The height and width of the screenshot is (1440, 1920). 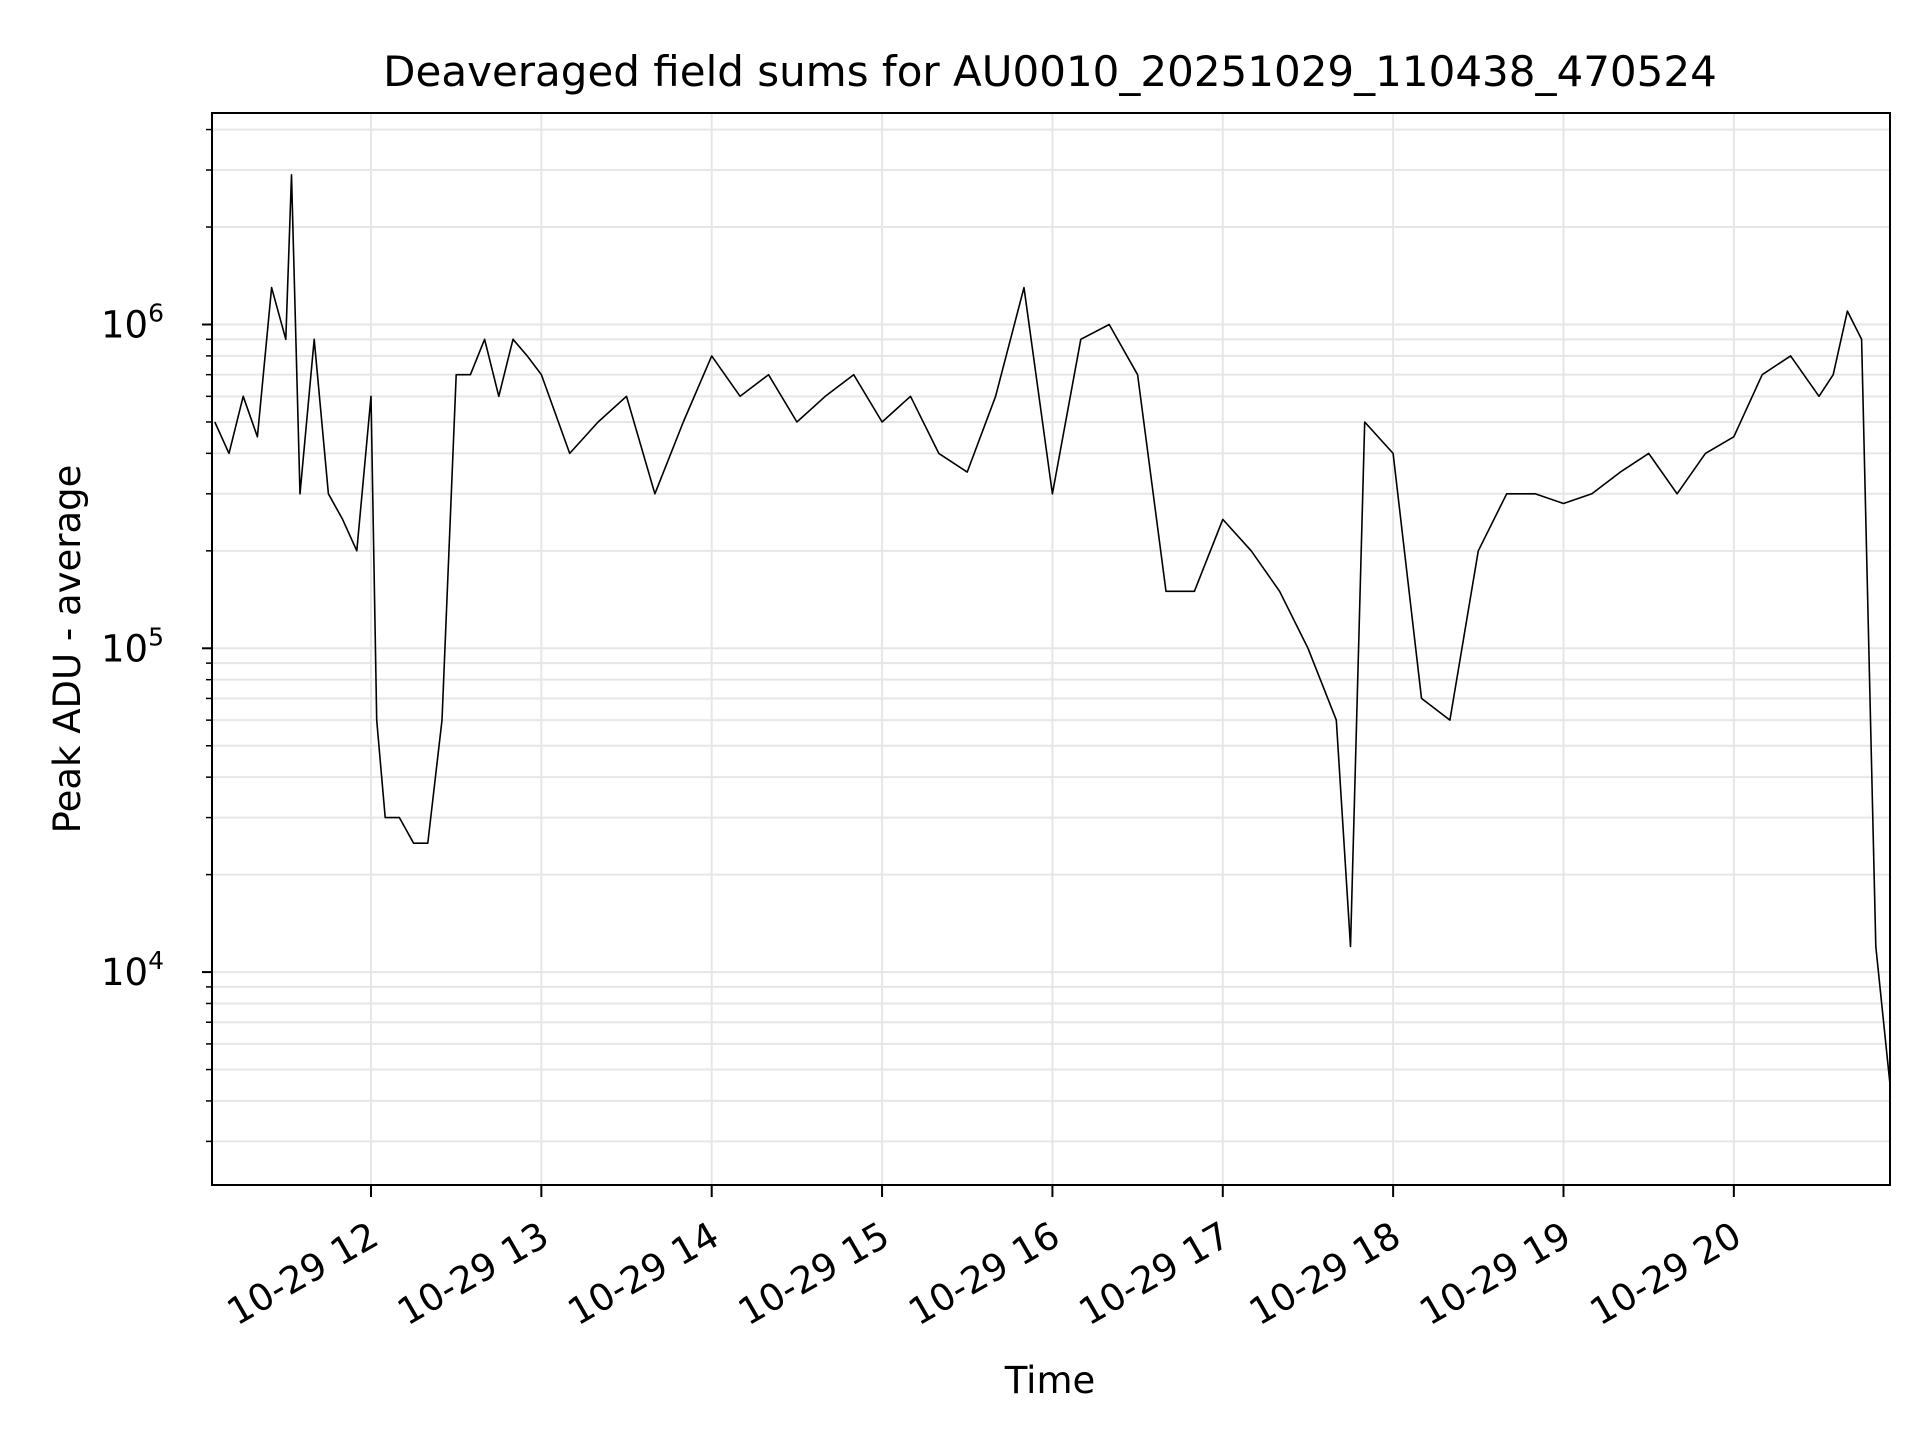 What do you see at coordinates (67, 649) in the screenshot?
I see `y-axis-label: Peak ADU - average` at bounding box center [67, 649].